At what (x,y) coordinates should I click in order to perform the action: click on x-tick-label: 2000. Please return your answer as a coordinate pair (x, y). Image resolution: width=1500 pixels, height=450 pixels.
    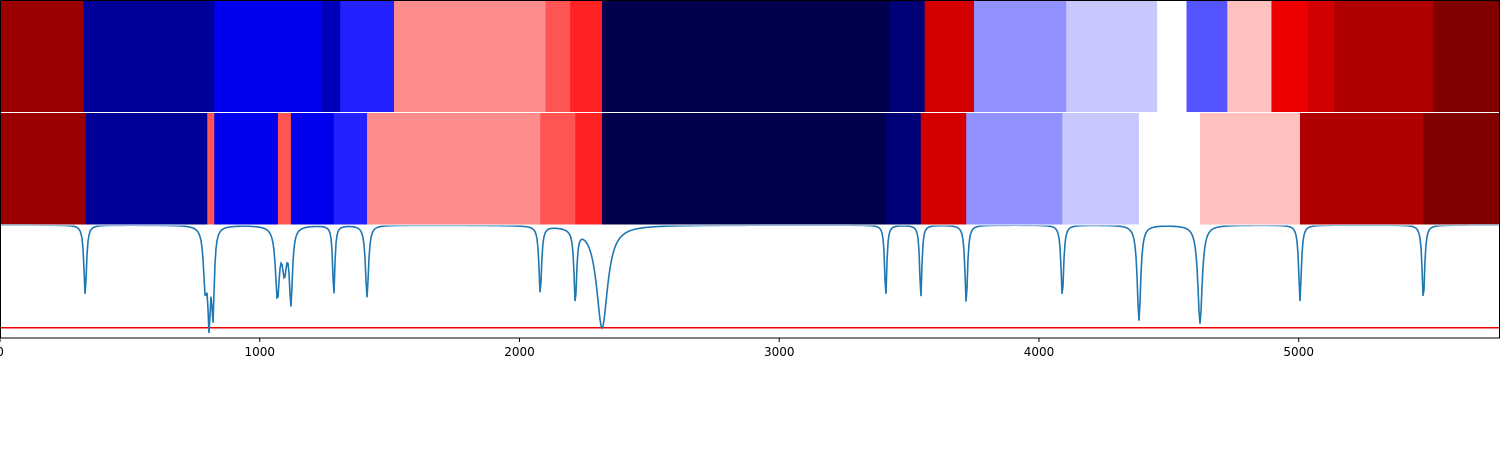
    Looking at the image, I should click on (519, 352).